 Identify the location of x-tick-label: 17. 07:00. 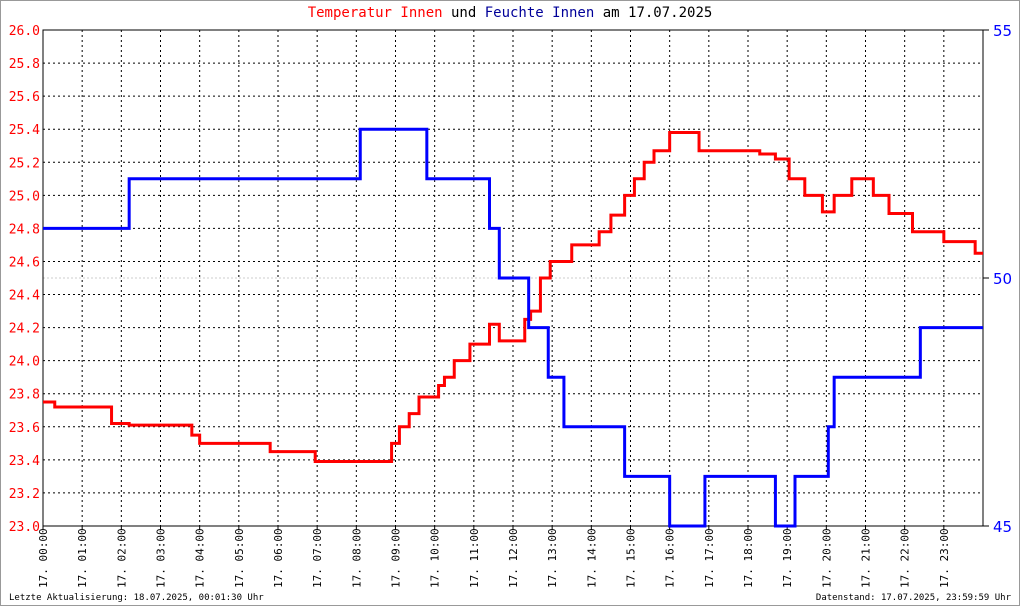
(317, 558).